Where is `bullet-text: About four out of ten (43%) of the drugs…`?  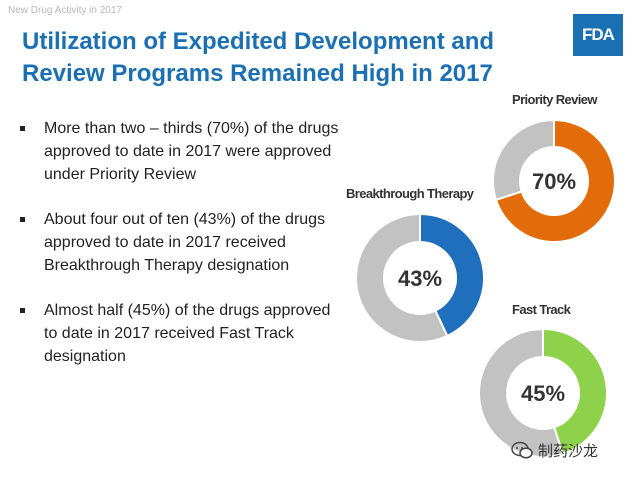 bullet-text: About four out of ten (43%) of the drugs… is located at coordinates (185, 242).